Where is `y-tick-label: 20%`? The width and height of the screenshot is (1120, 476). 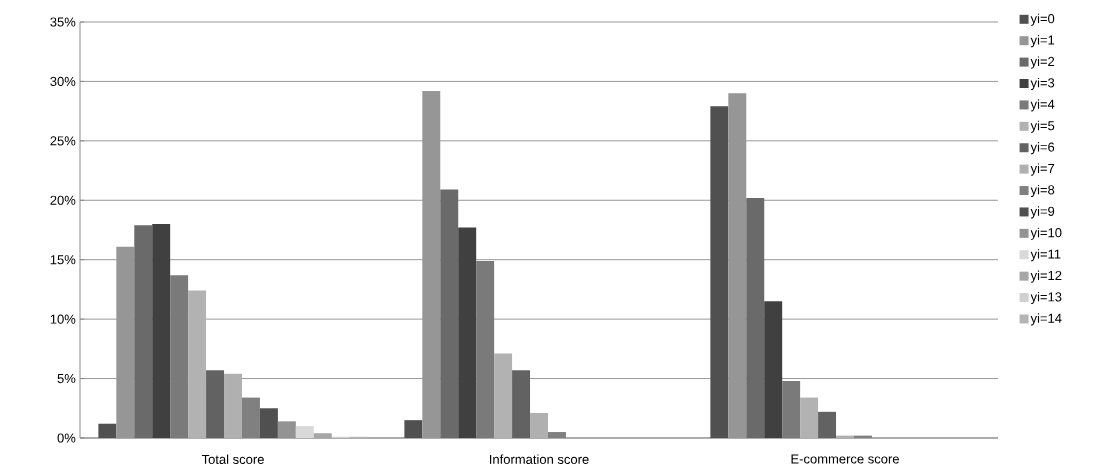 y-tick-label: 20% is located at coordinates (63, 200).